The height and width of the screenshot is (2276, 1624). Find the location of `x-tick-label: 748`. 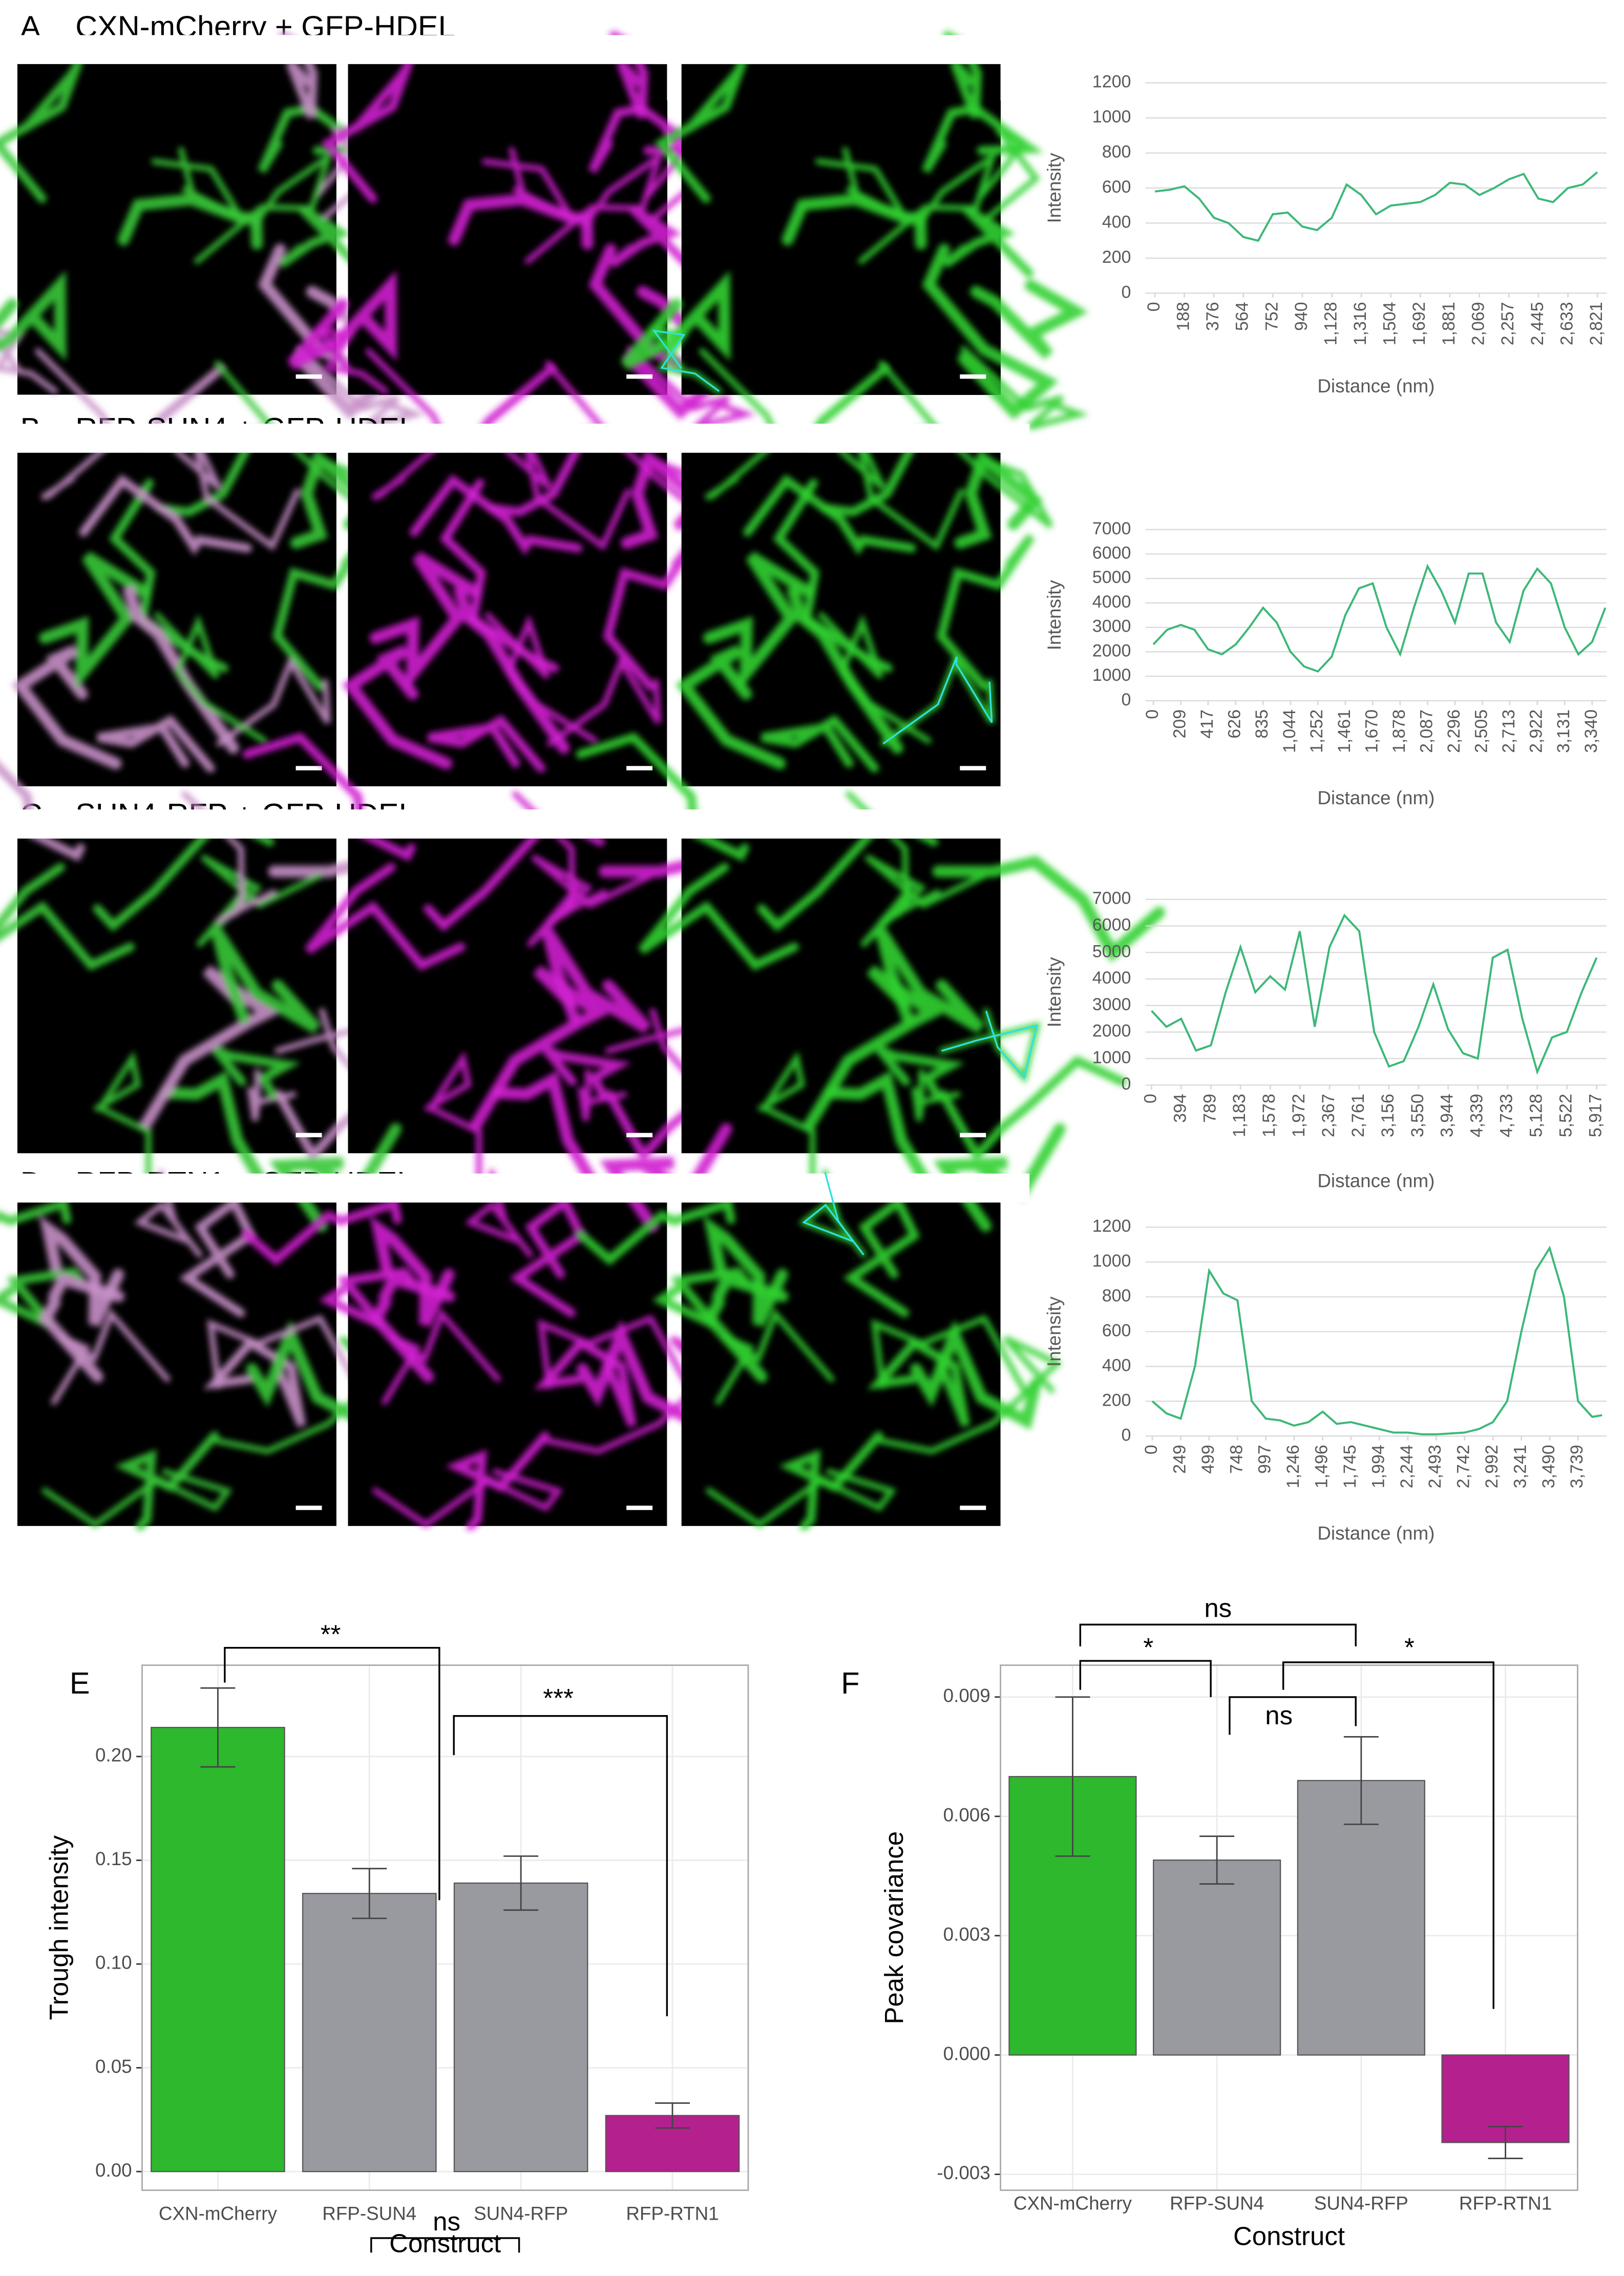

x-tick-label: 748 is located at coordinates (1236, 1459).